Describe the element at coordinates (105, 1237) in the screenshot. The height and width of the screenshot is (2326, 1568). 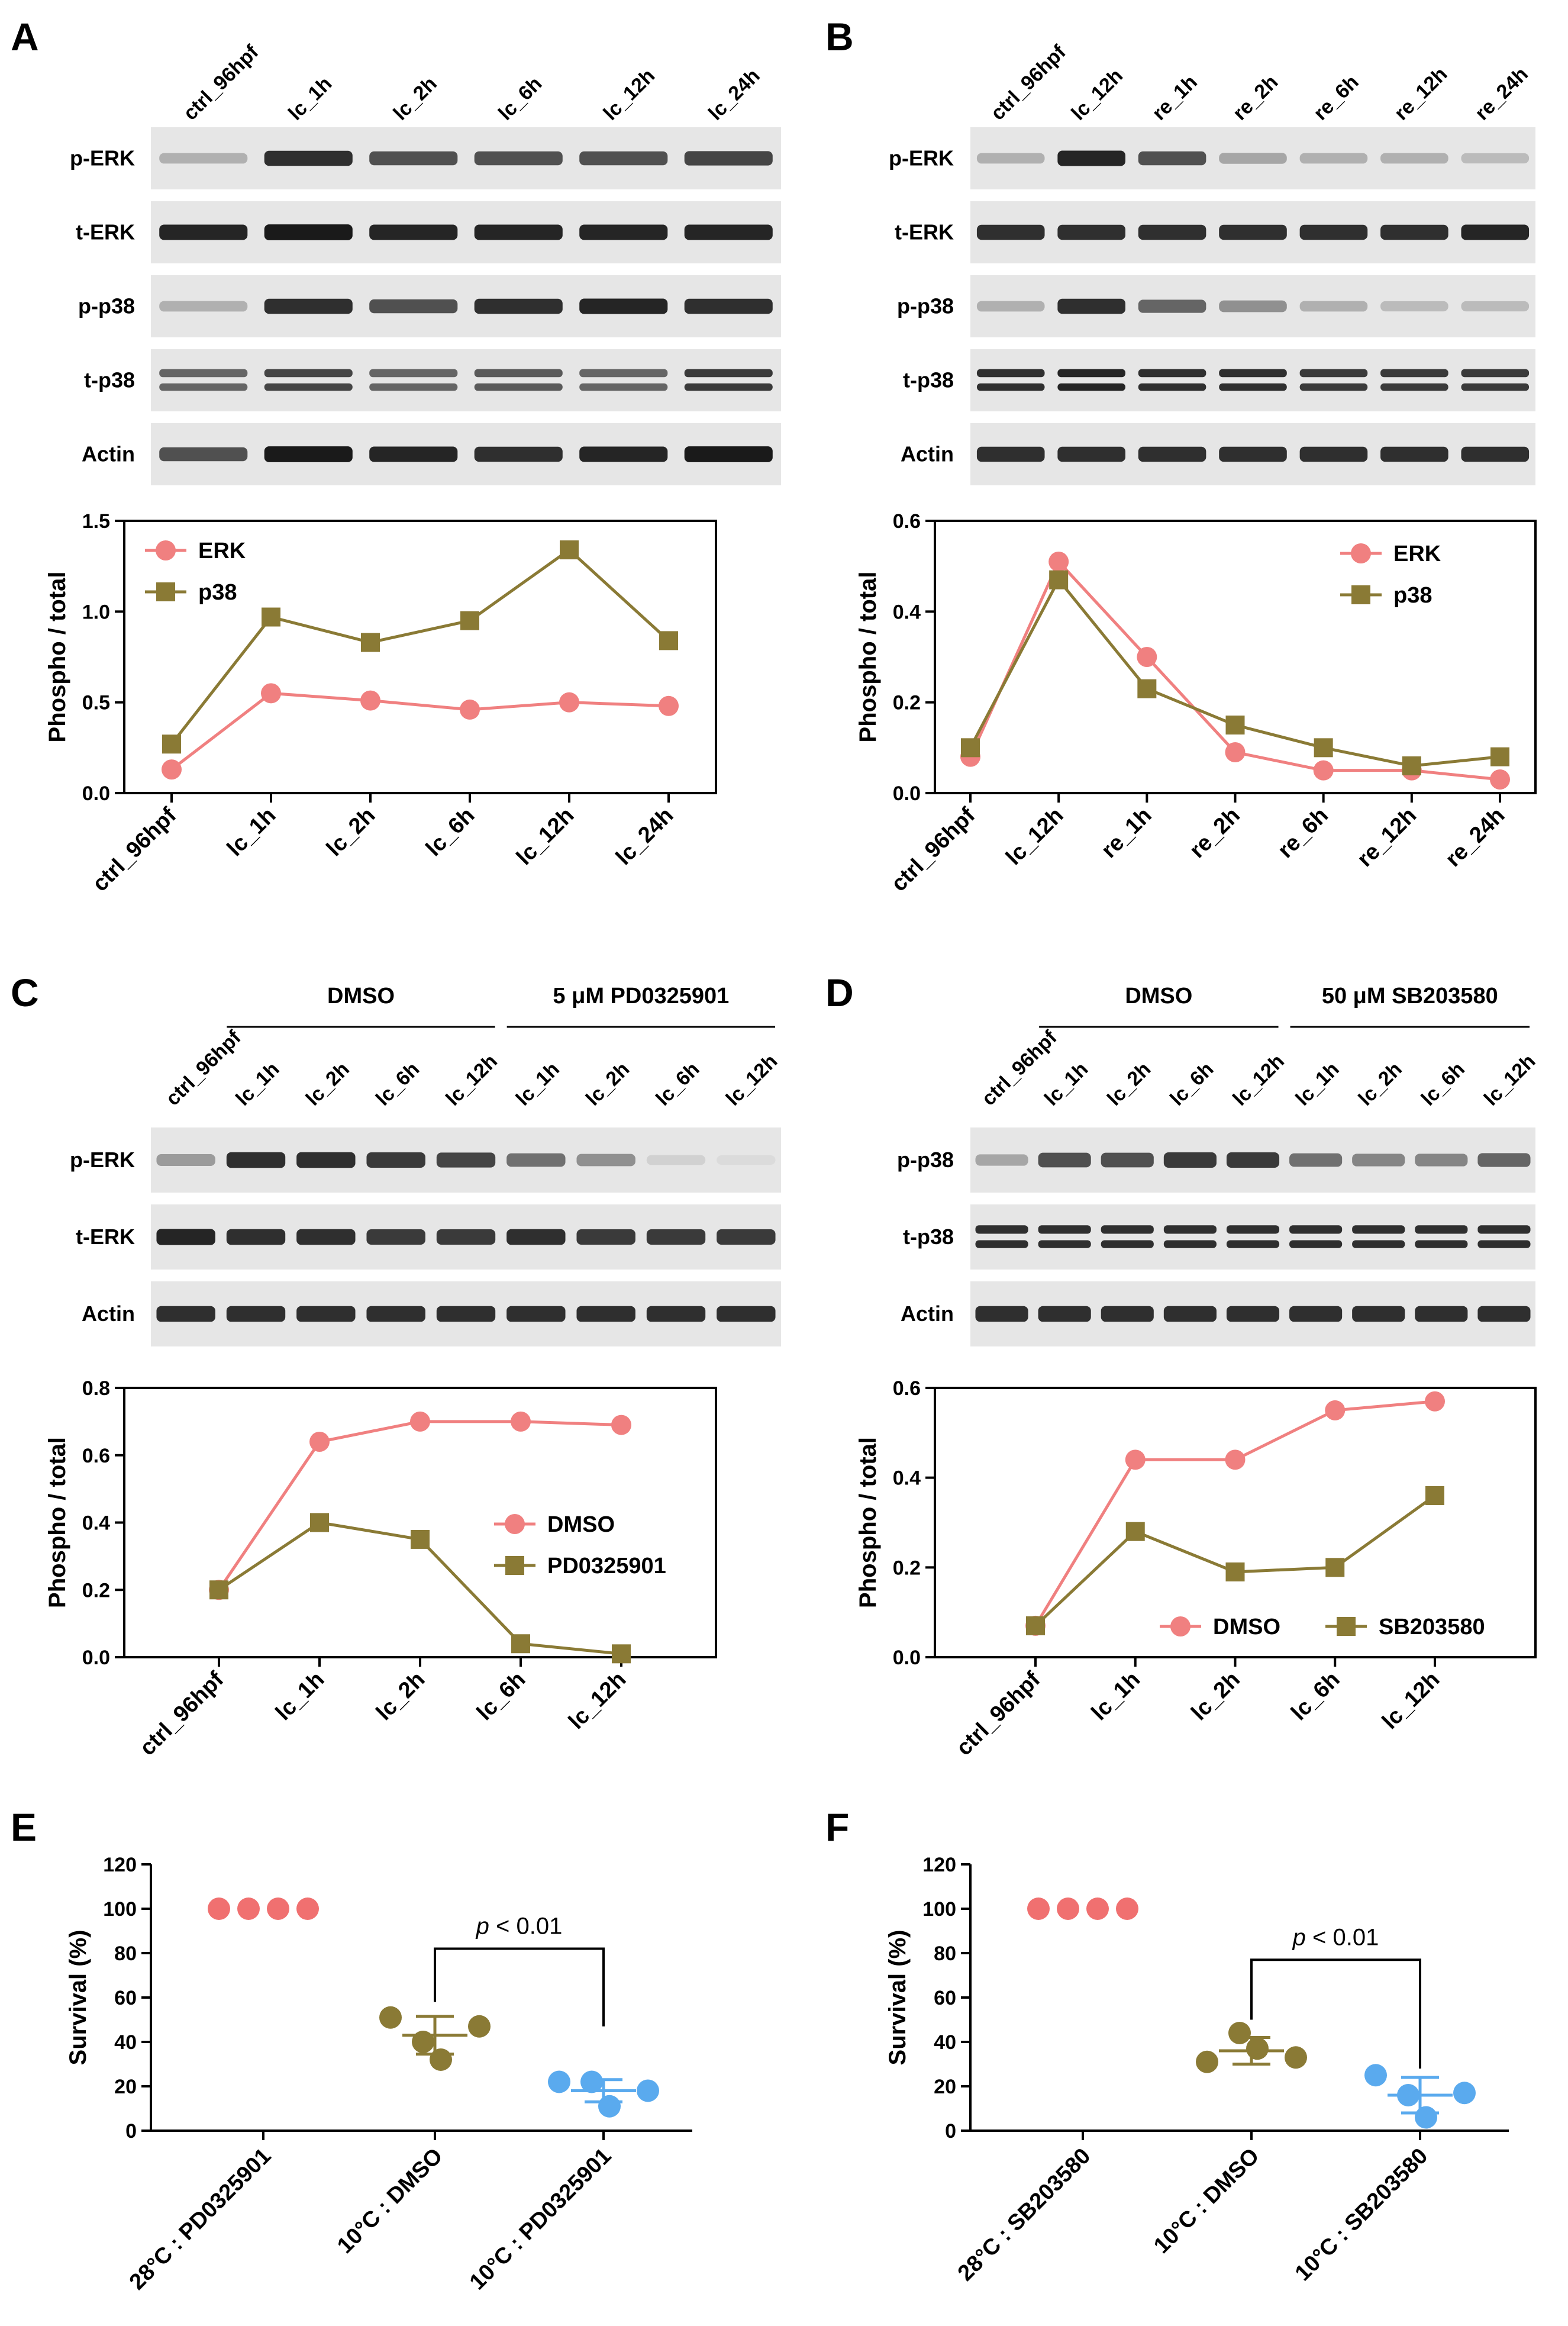
I see `protein-label-c-1: t-ERK` at that location.